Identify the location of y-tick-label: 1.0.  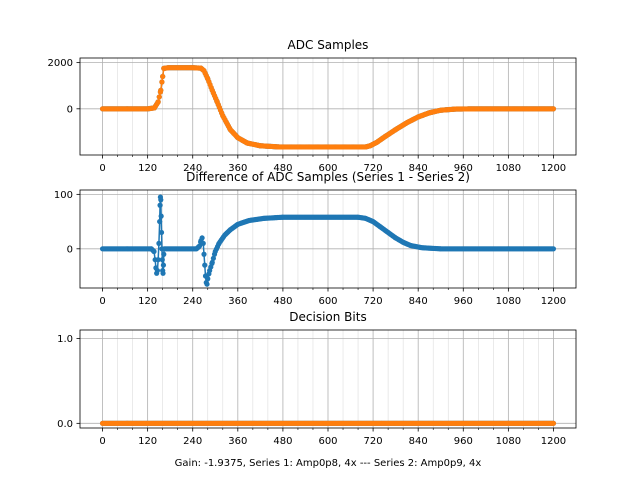
(65, 339).